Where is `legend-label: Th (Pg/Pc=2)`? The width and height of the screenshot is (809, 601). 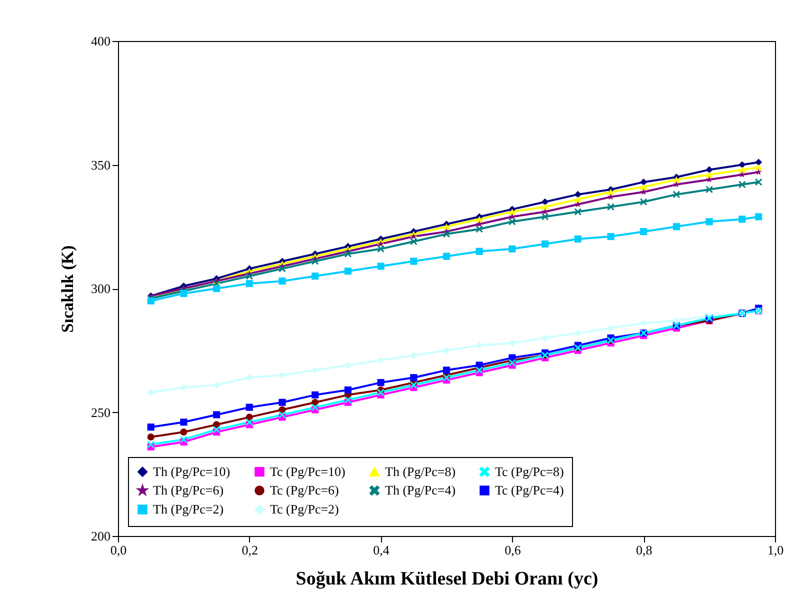
legend-label: Th (Pg/Pc=2) is located at coordinates (188, 509).